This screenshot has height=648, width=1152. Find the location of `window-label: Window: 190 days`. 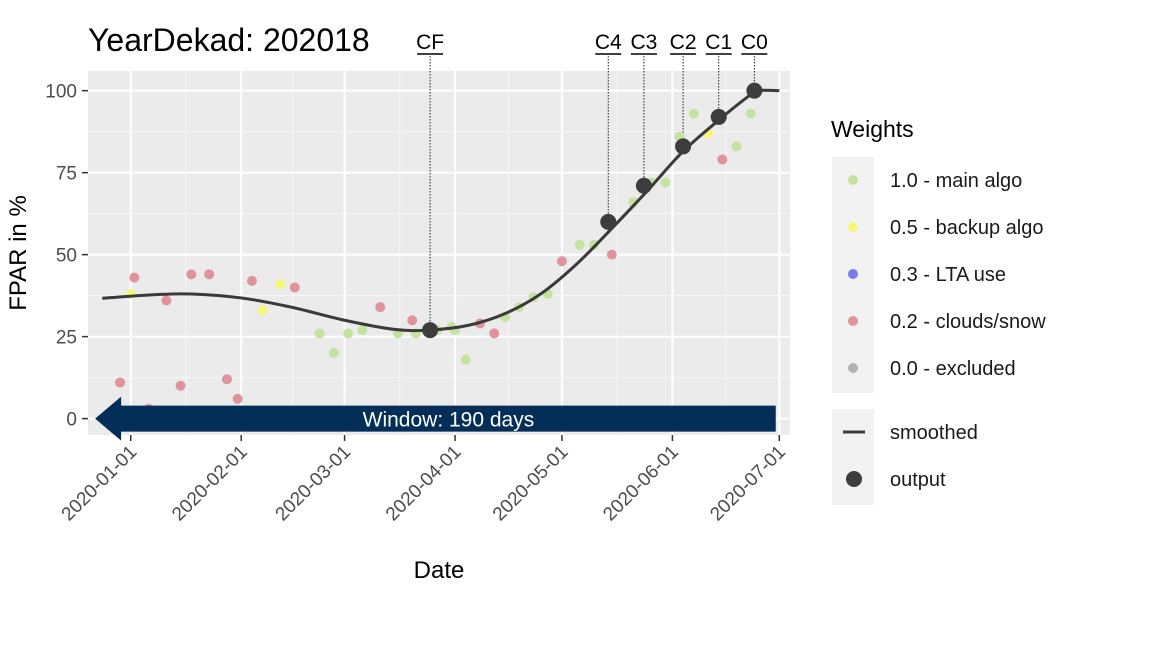

window-label: Window: 190 days is located at coordinates (449, 420).